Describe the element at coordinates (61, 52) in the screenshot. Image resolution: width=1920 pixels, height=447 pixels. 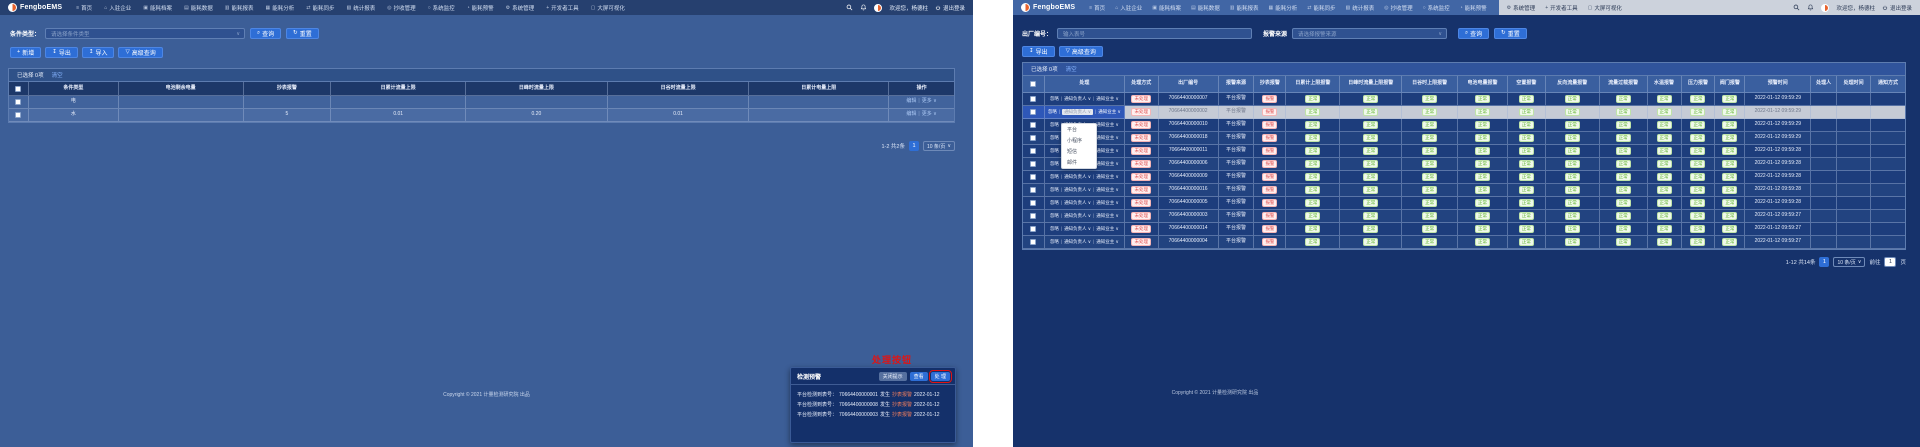
I see `export-button: ↧ 导出` at that location.